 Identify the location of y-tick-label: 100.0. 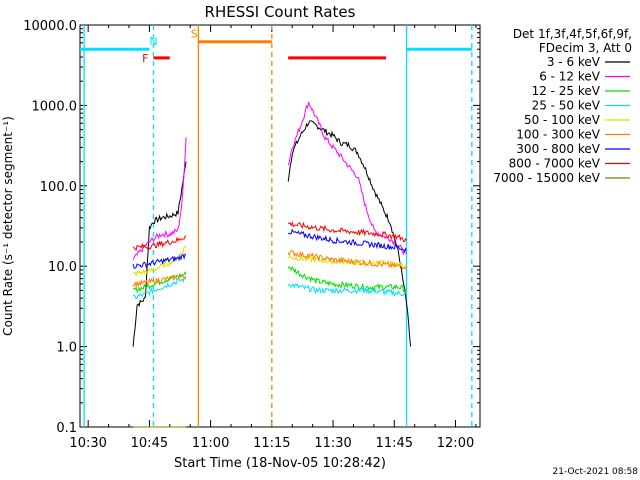
(58, 187).